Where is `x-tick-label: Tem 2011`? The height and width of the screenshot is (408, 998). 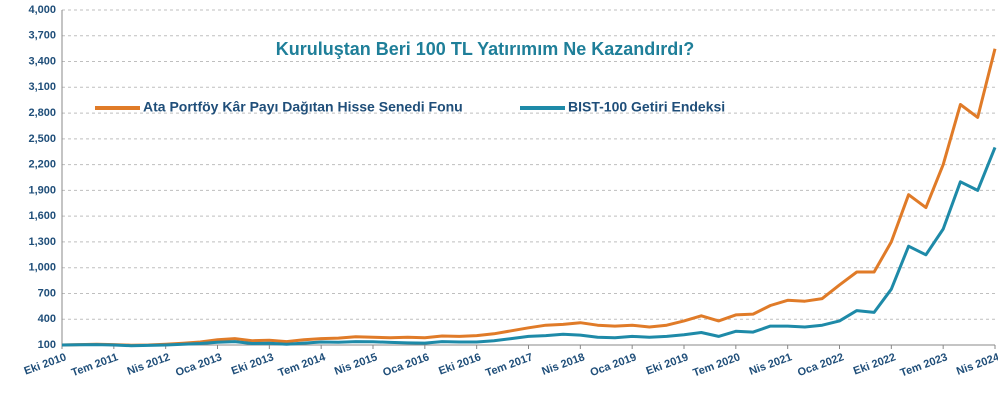 x-tick-label: Tem 2011 is located at coordinates (95, 365).